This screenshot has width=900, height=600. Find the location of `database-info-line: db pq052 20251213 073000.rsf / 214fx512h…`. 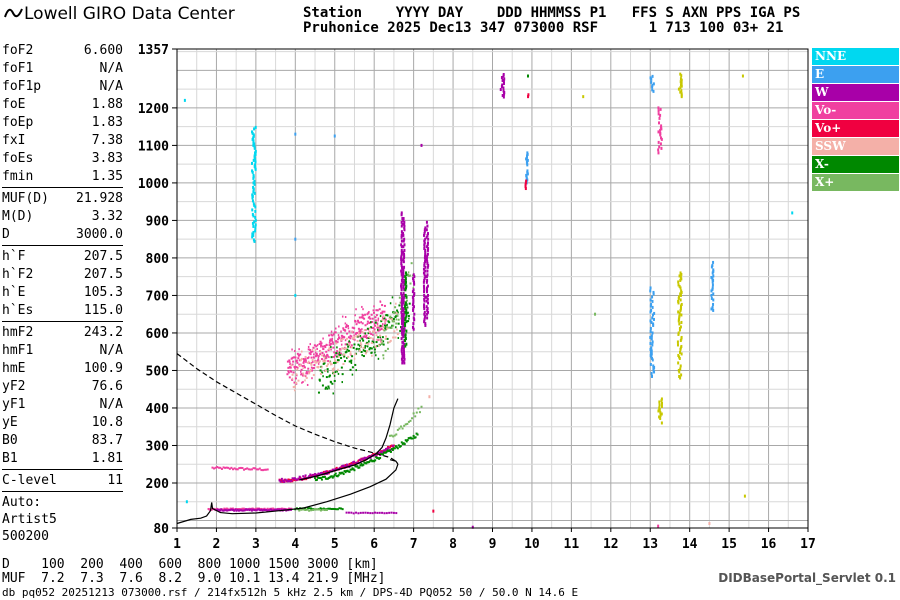

database-info-line: db pq052 20251213 073000.rsf / 214fx512h… is located at coordinates (290, 592).